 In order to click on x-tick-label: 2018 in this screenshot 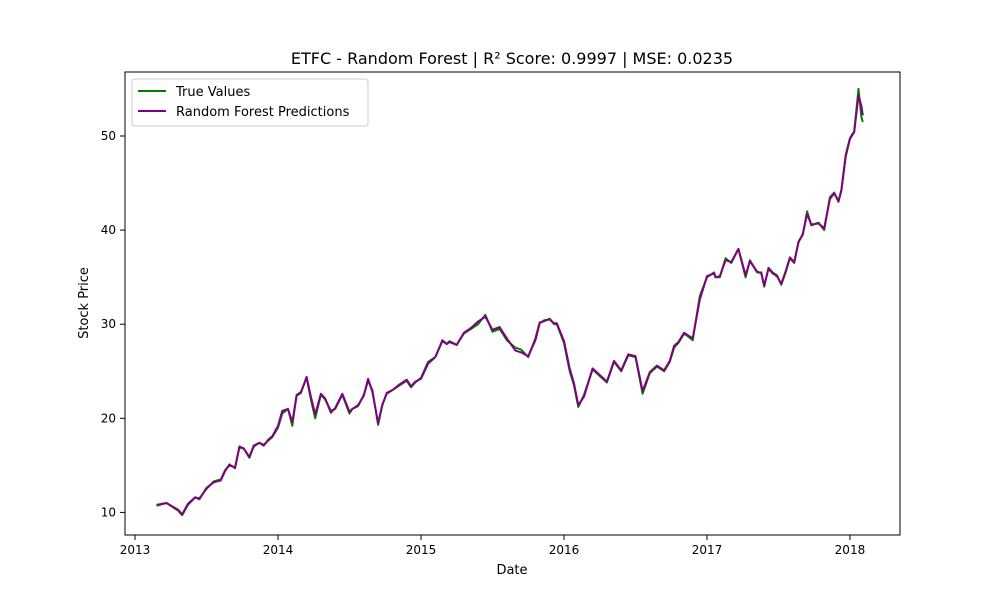, I will do `click(850, 550)`.